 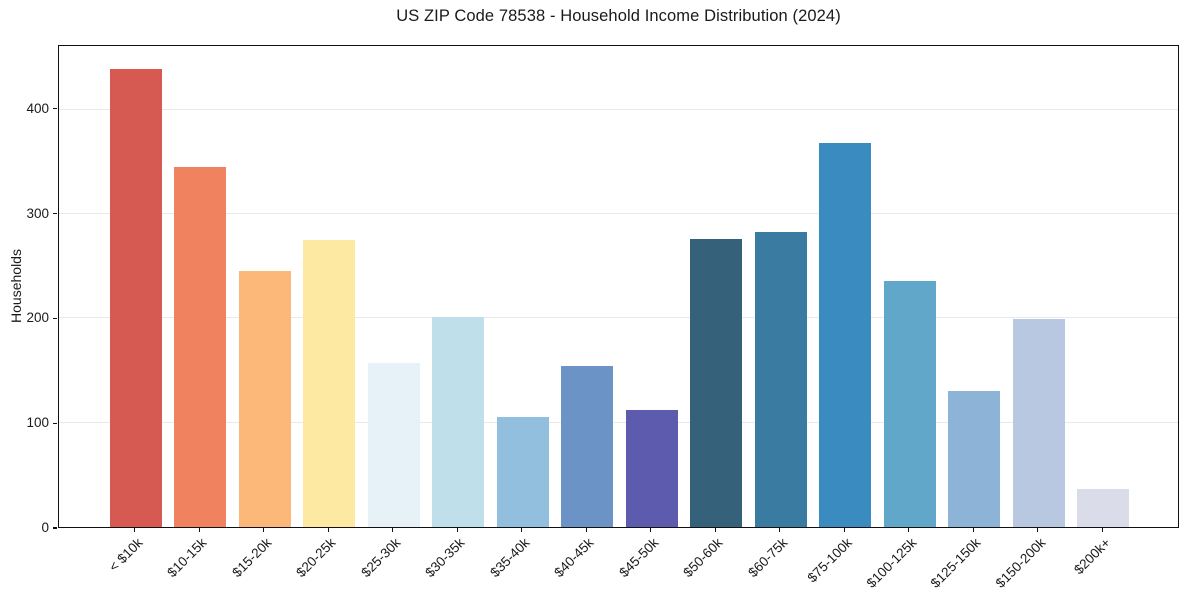 I want to click on ytick-label-400: 400, so click(x=37, y=108).